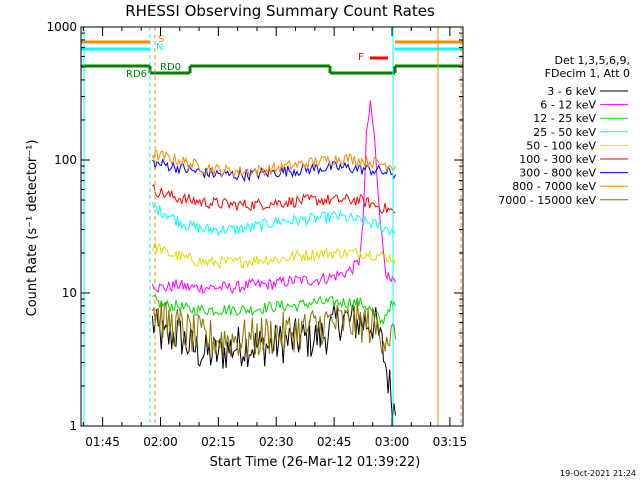 The height and width of the screenshot is (480, 640). What do you see at coordinates (159, 47) in the screenshot?
I see `annotation-label: N` at bounding box center [159, 47].